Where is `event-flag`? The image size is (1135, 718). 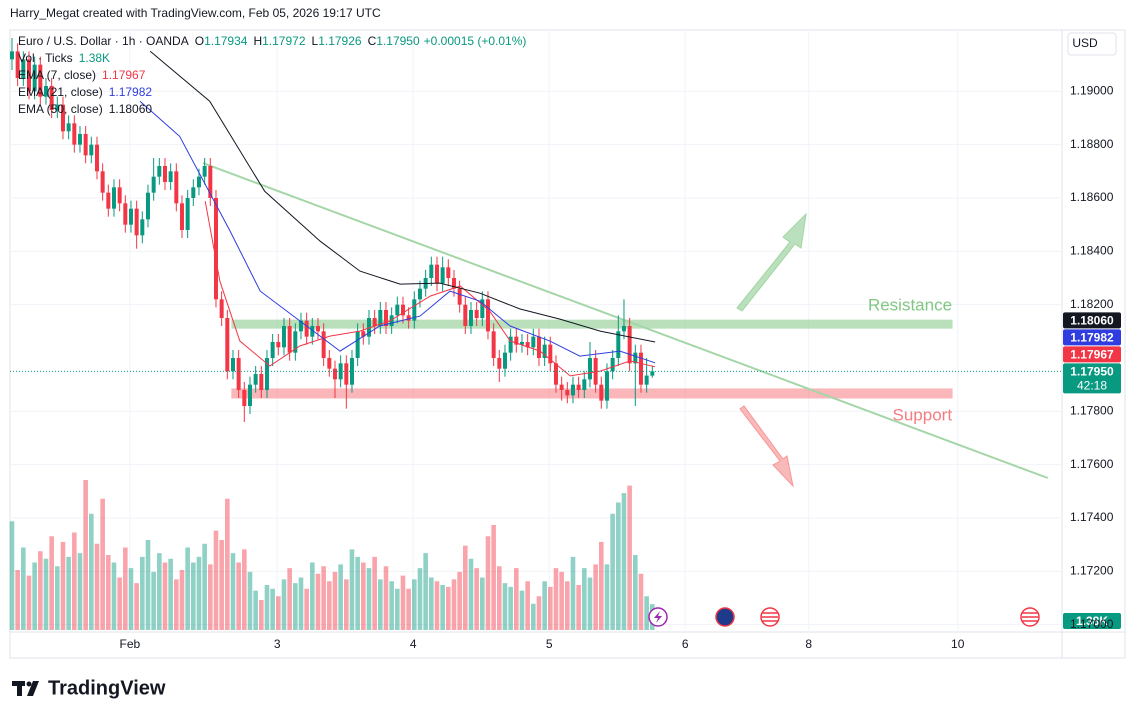 event-flag is located at coordinates (770, 617).